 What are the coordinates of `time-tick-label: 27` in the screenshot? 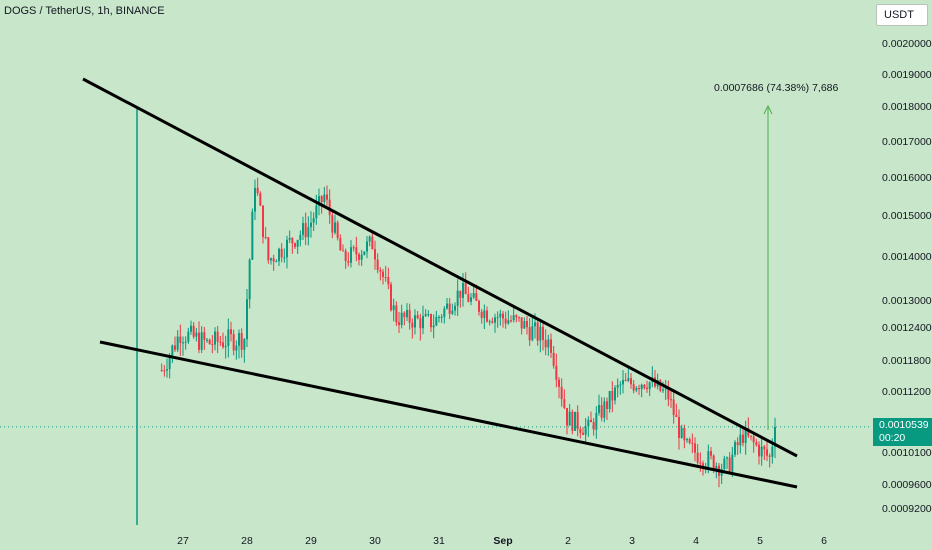 It's located at (183, 541).